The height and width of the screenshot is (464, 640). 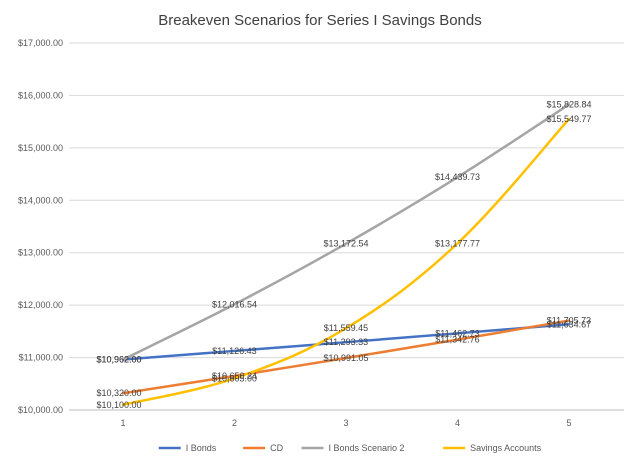 What do you see at coordinates (568, 104) in the screenshot?
I see `data-label-i-bonds-scenario-2: $15,828.84` at bounding box center [568, 104].